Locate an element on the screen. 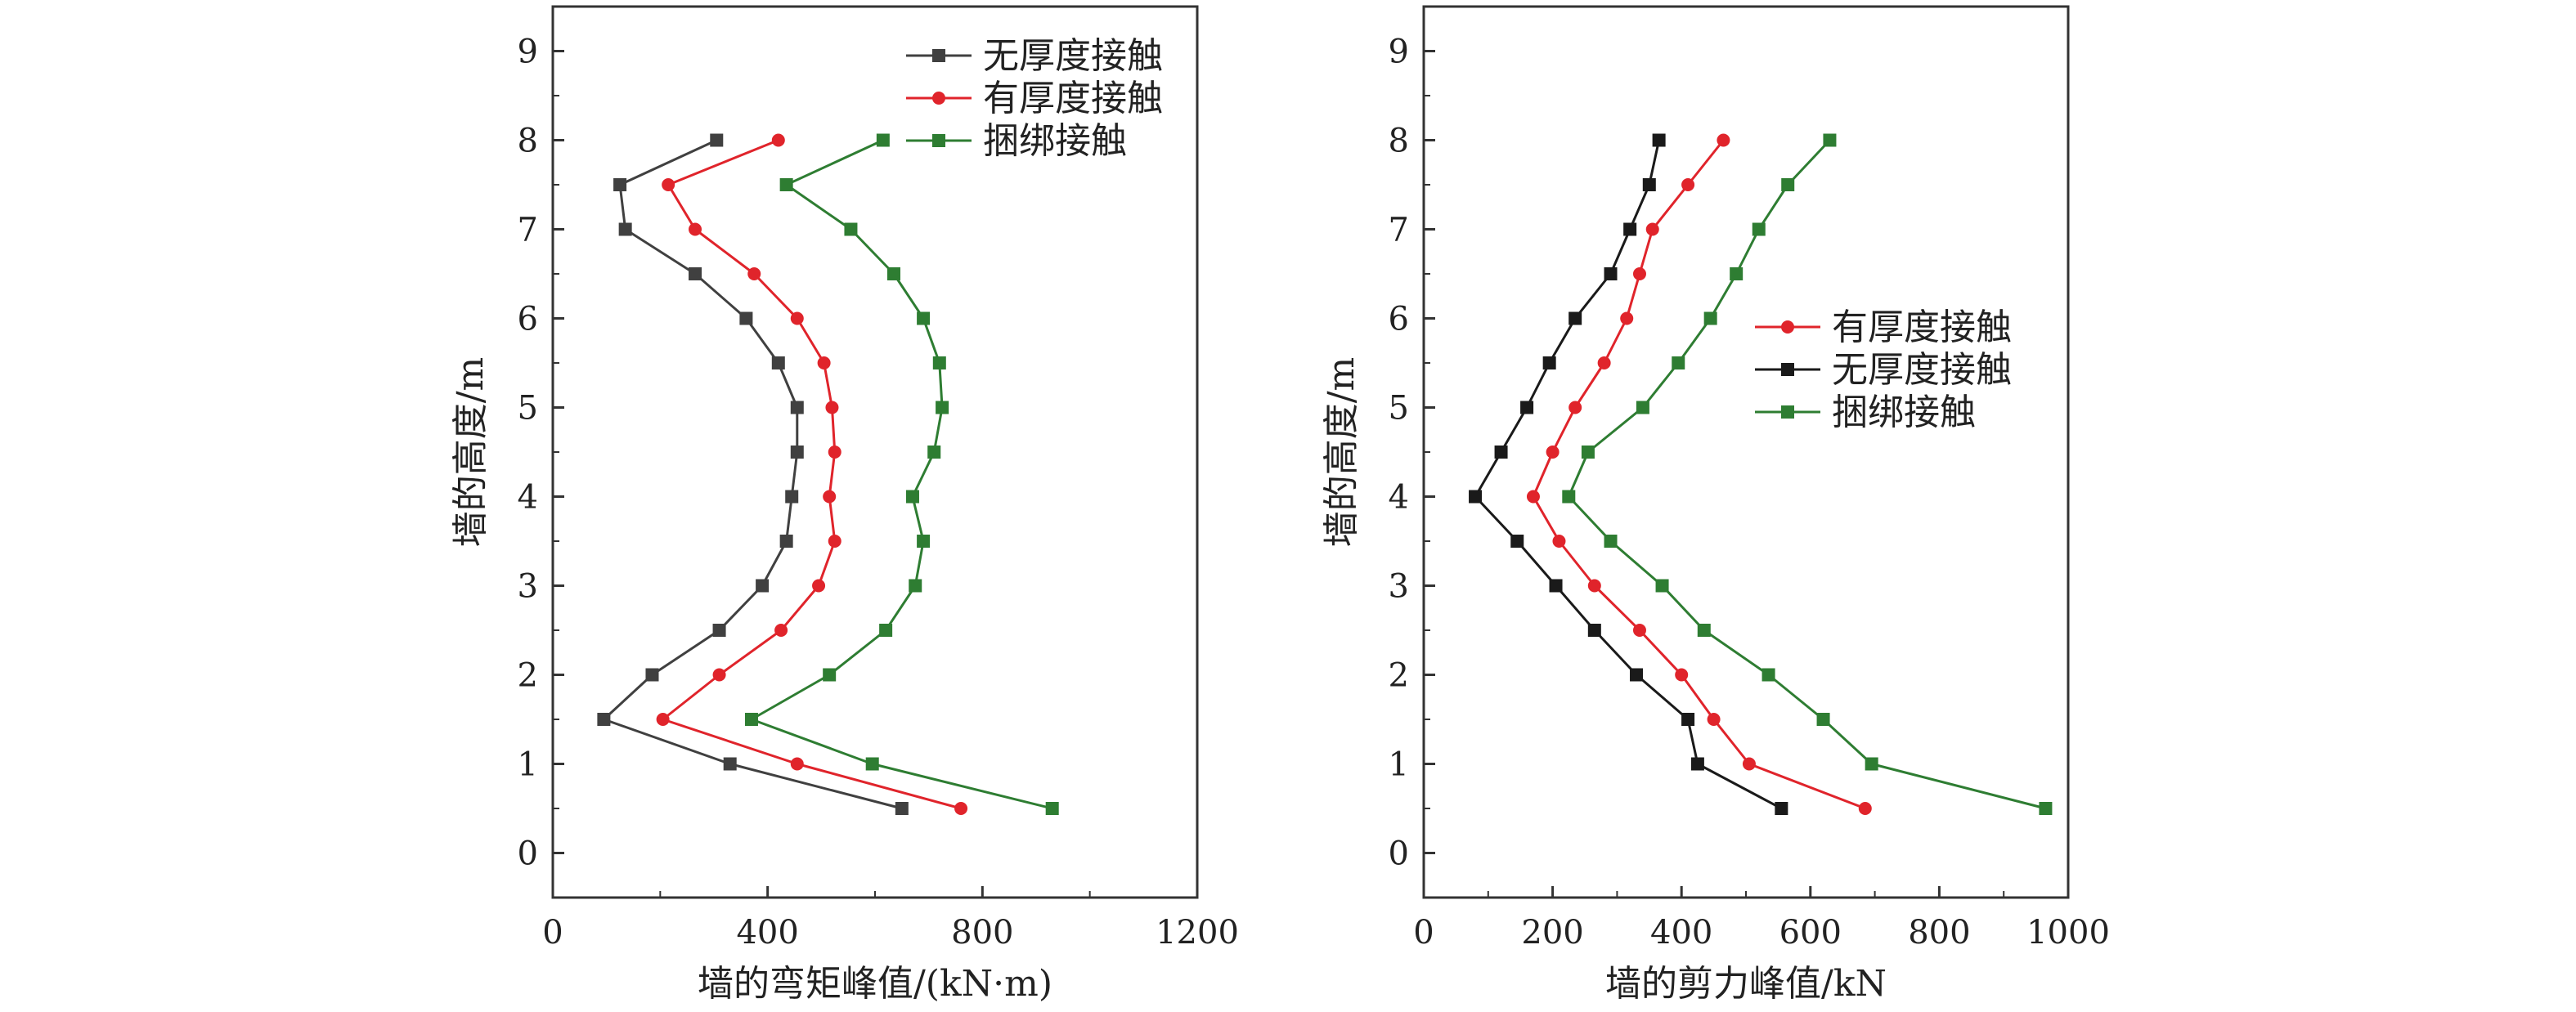 This screenshot has width=2576, height=1012. legend-label: 捆绑接触 is located at coordinates (1055, 141).